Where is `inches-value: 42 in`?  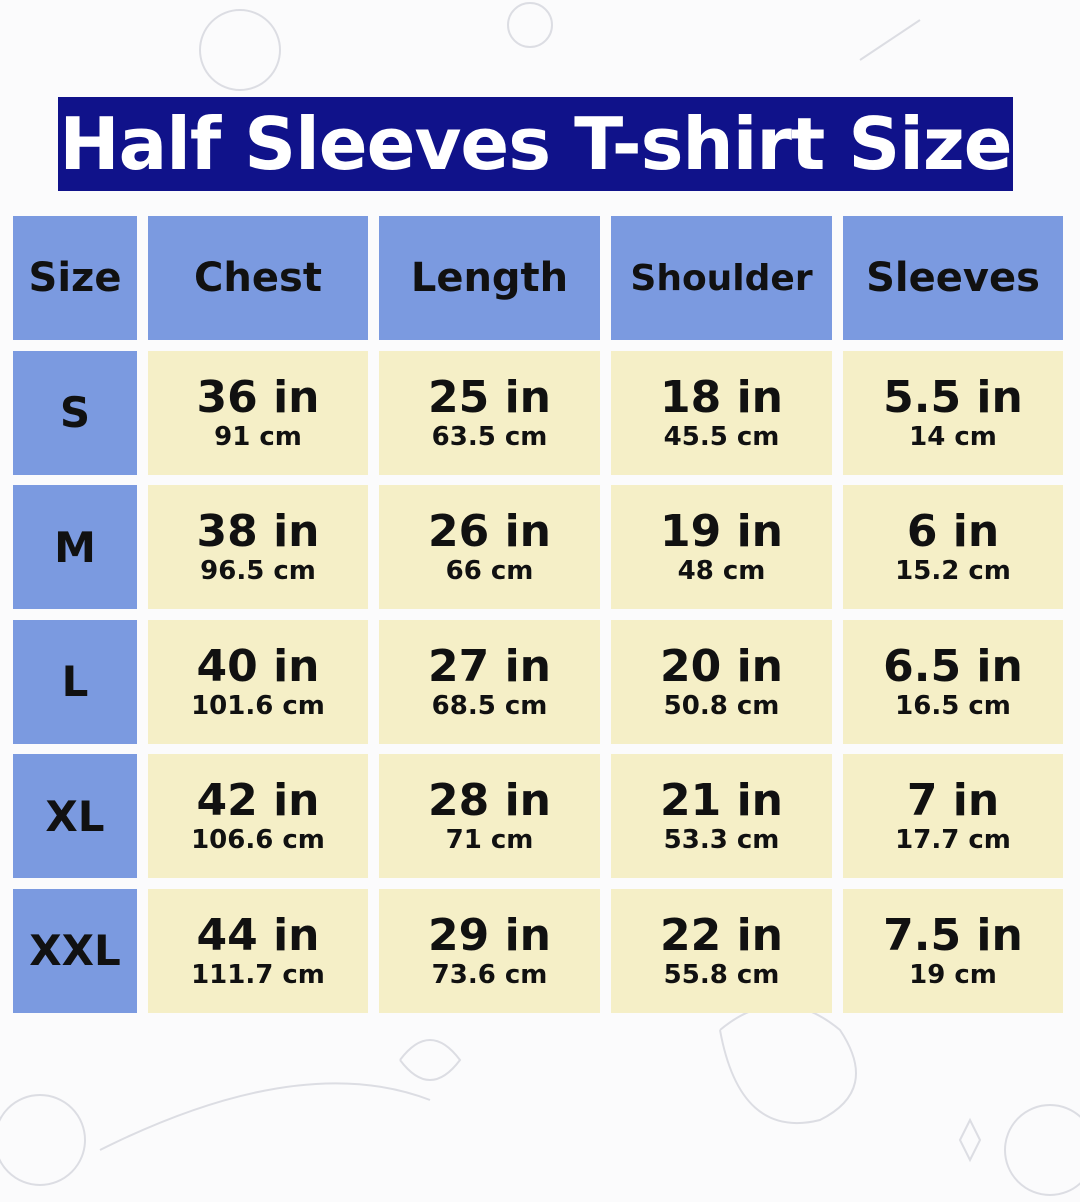 inches-value: 42 in is located at coordinates (258, 800).